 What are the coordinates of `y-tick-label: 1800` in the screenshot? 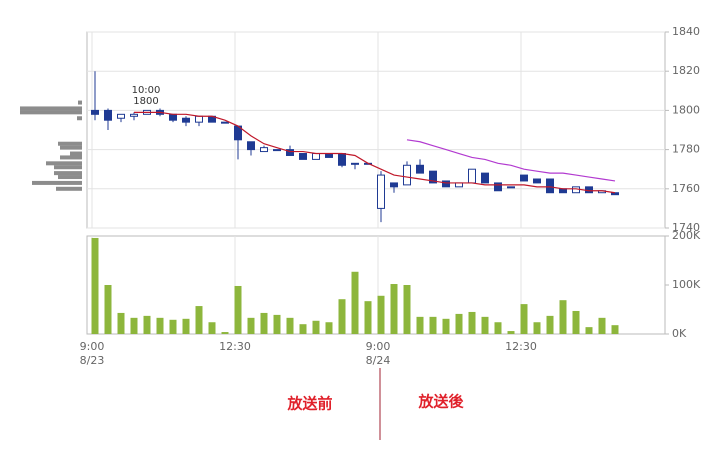 It's located at (686, 109).